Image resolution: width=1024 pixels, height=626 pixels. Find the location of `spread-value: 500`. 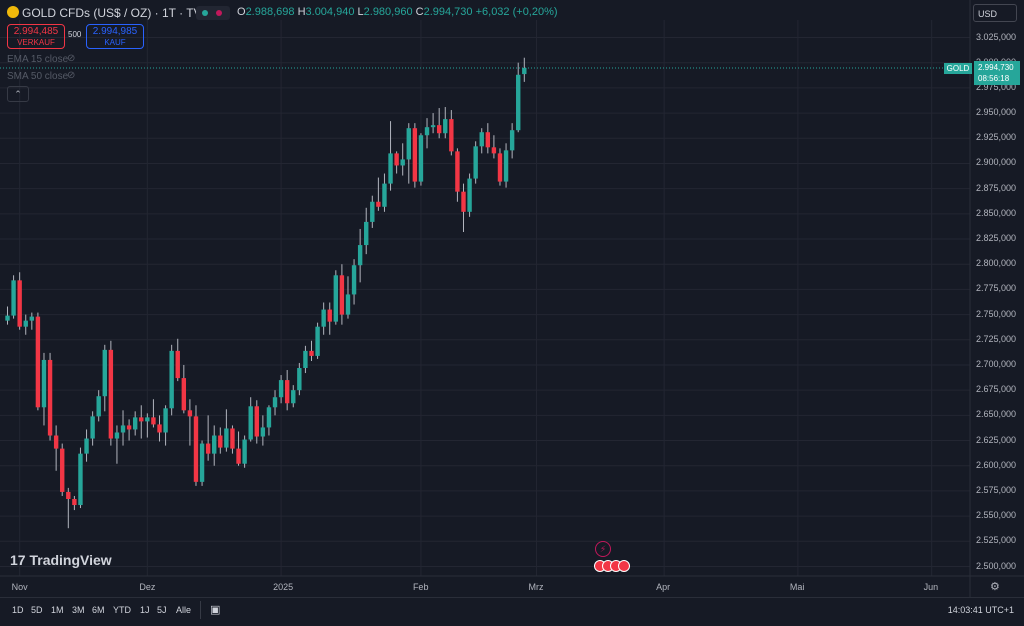

spread-value: 500 is located at coordinates (75, 34).